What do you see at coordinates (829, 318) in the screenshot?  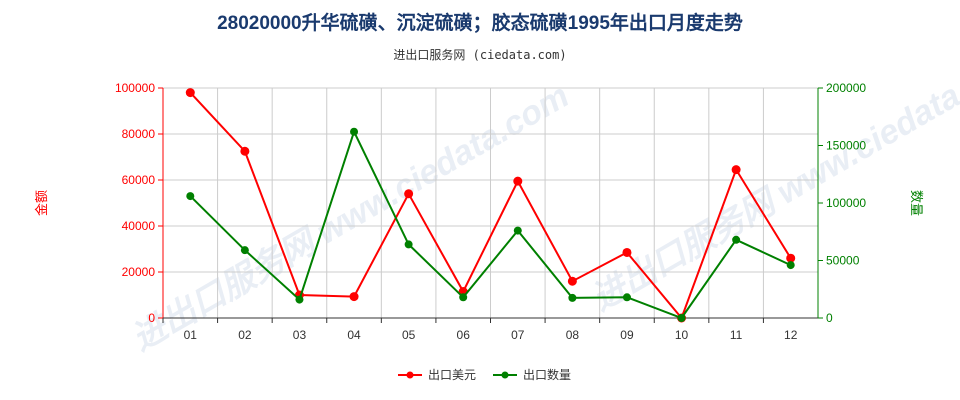 I see `y-right-tick-label: 0` at bounding box center [829, 318].